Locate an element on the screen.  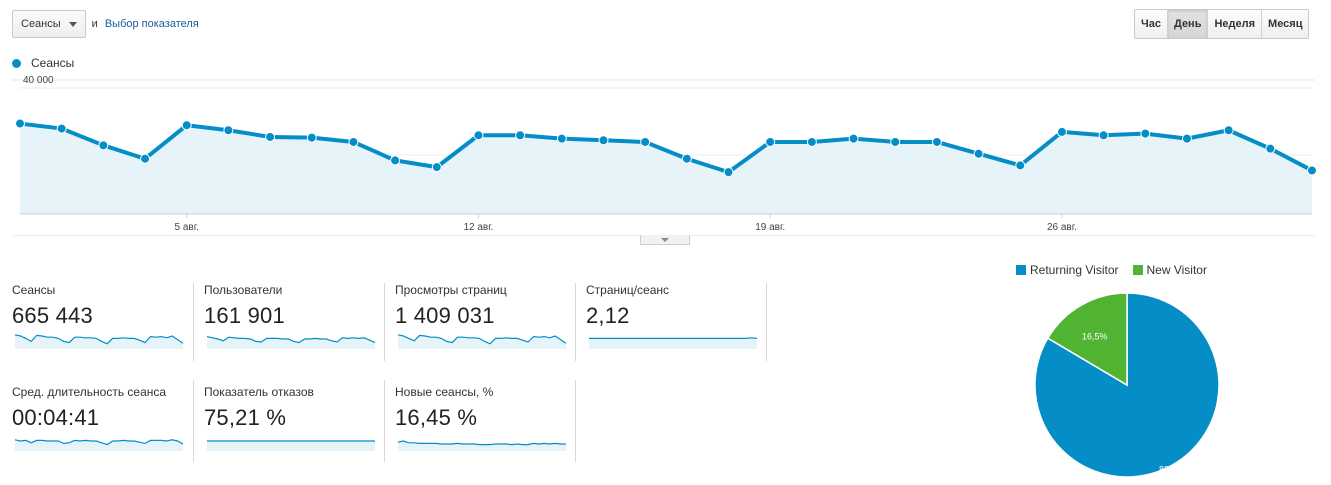
kpi-label: Новые сеансы, % is located at coordinates (444, 392).